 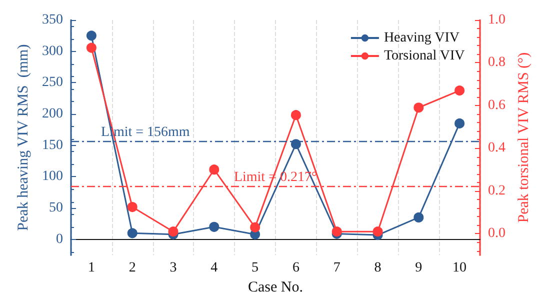 What do you see at coordinates (497, 20) in the screenshot?
I see `y2-tick-label: 1.0` at bounding box center [497, 20].